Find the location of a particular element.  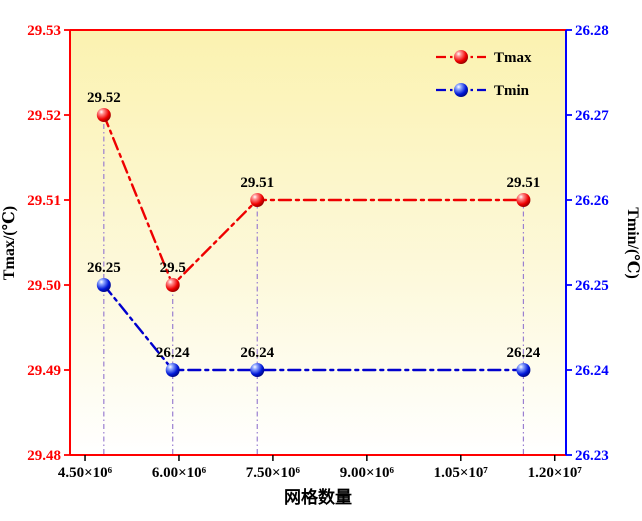

left-tick-label: 29.50 is located at coordinates (44, 286).